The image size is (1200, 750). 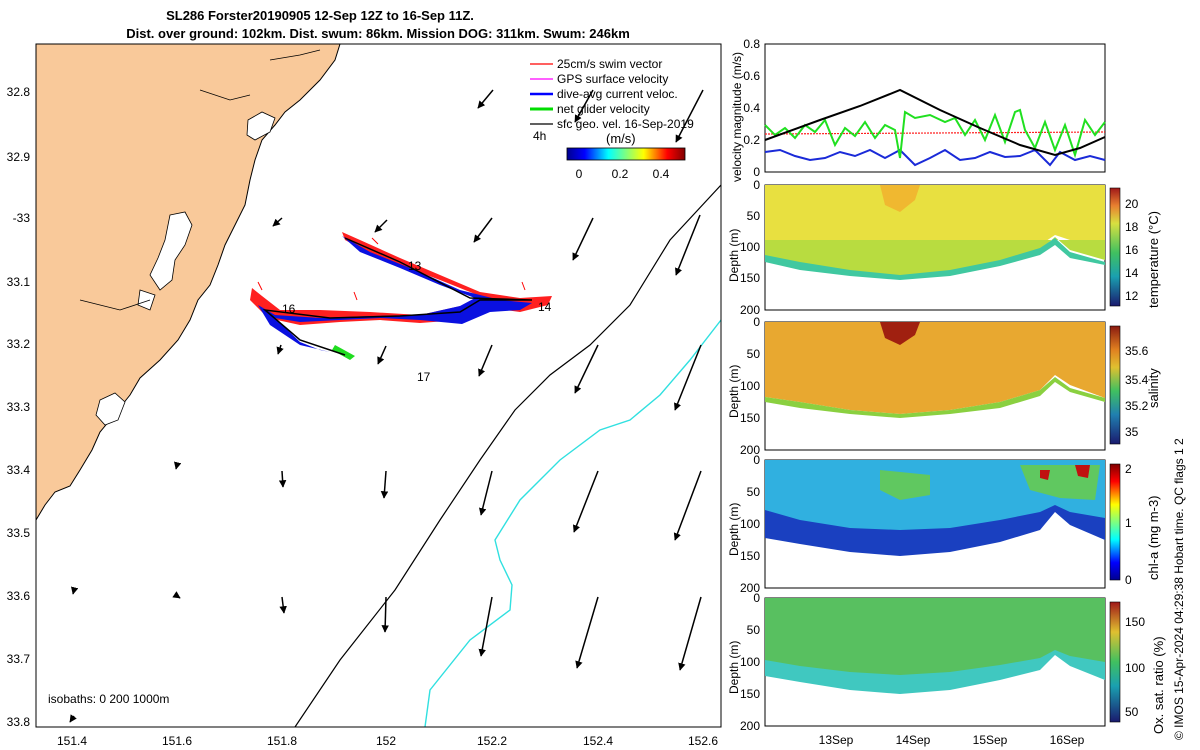 What do you see at coordinates (391, 269) in the screenshot?
I see `swim-vectors` at bounding box center [391, 269].